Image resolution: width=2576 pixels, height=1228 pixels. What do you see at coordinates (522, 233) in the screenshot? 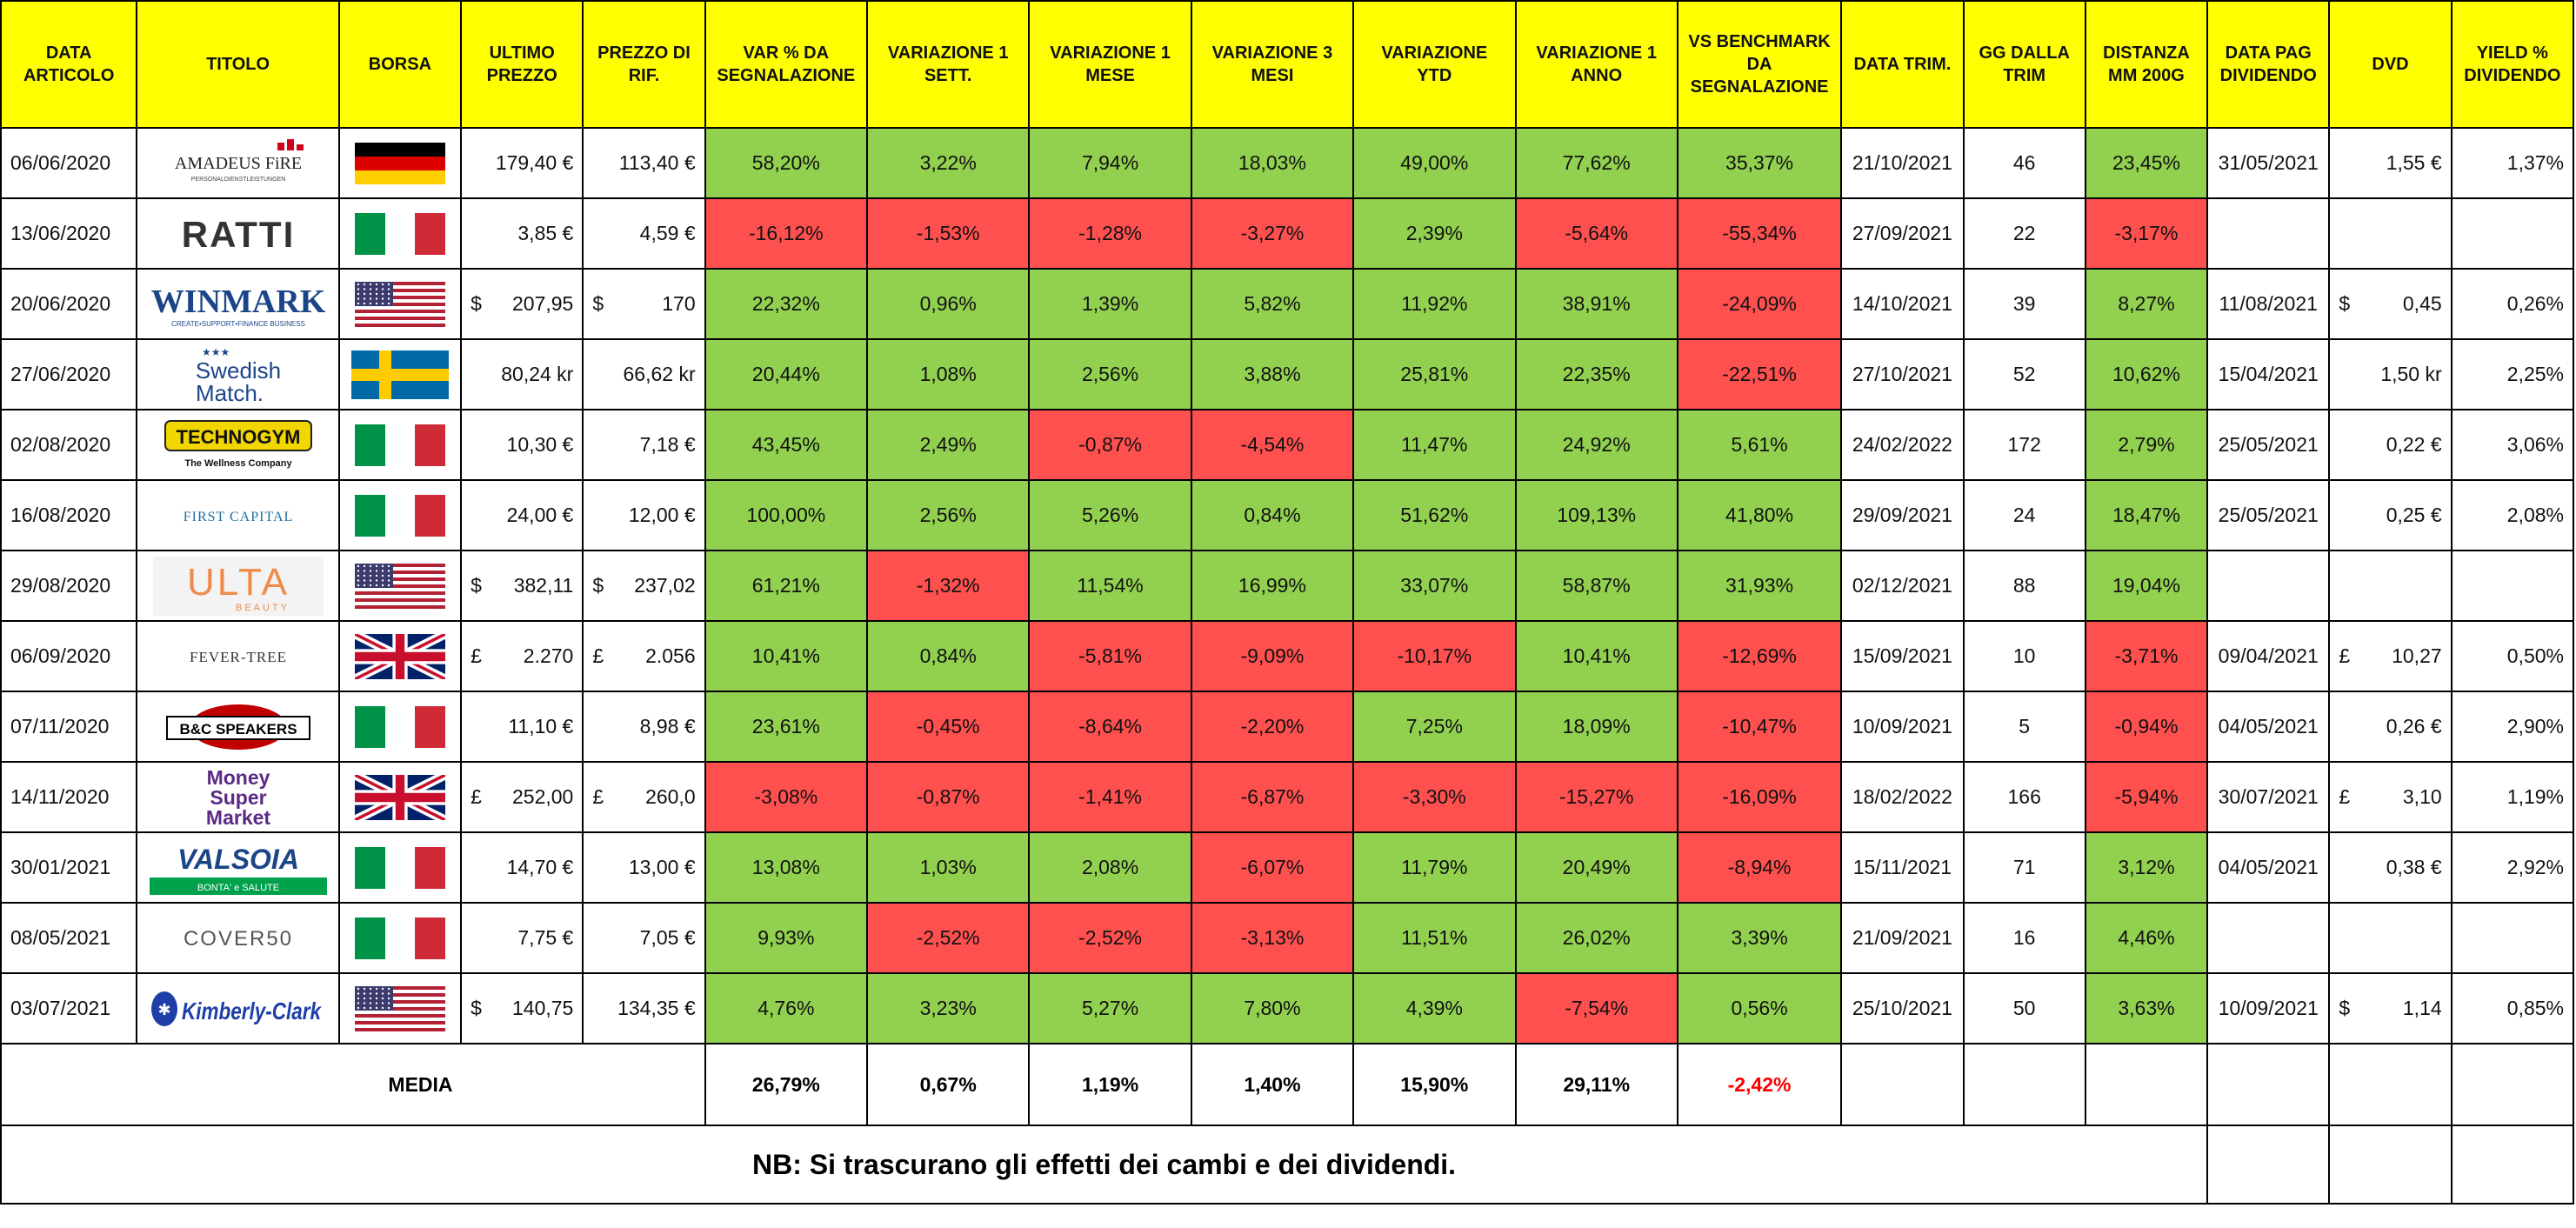
I see `last-price: 3,85 €` at bounding box center [522, 233].